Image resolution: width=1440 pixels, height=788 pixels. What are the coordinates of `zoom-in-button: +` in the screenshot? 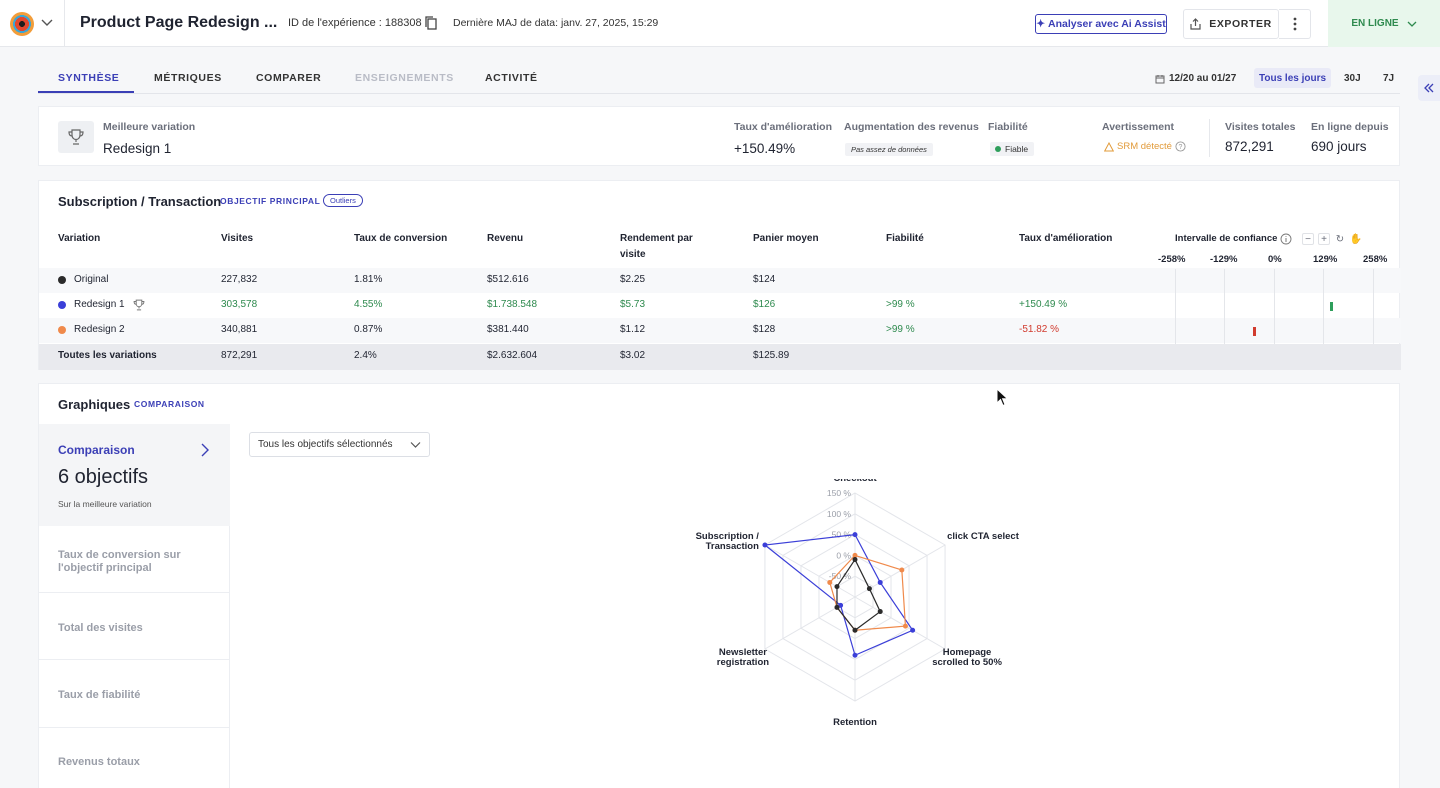 It's located at (1324, 239).